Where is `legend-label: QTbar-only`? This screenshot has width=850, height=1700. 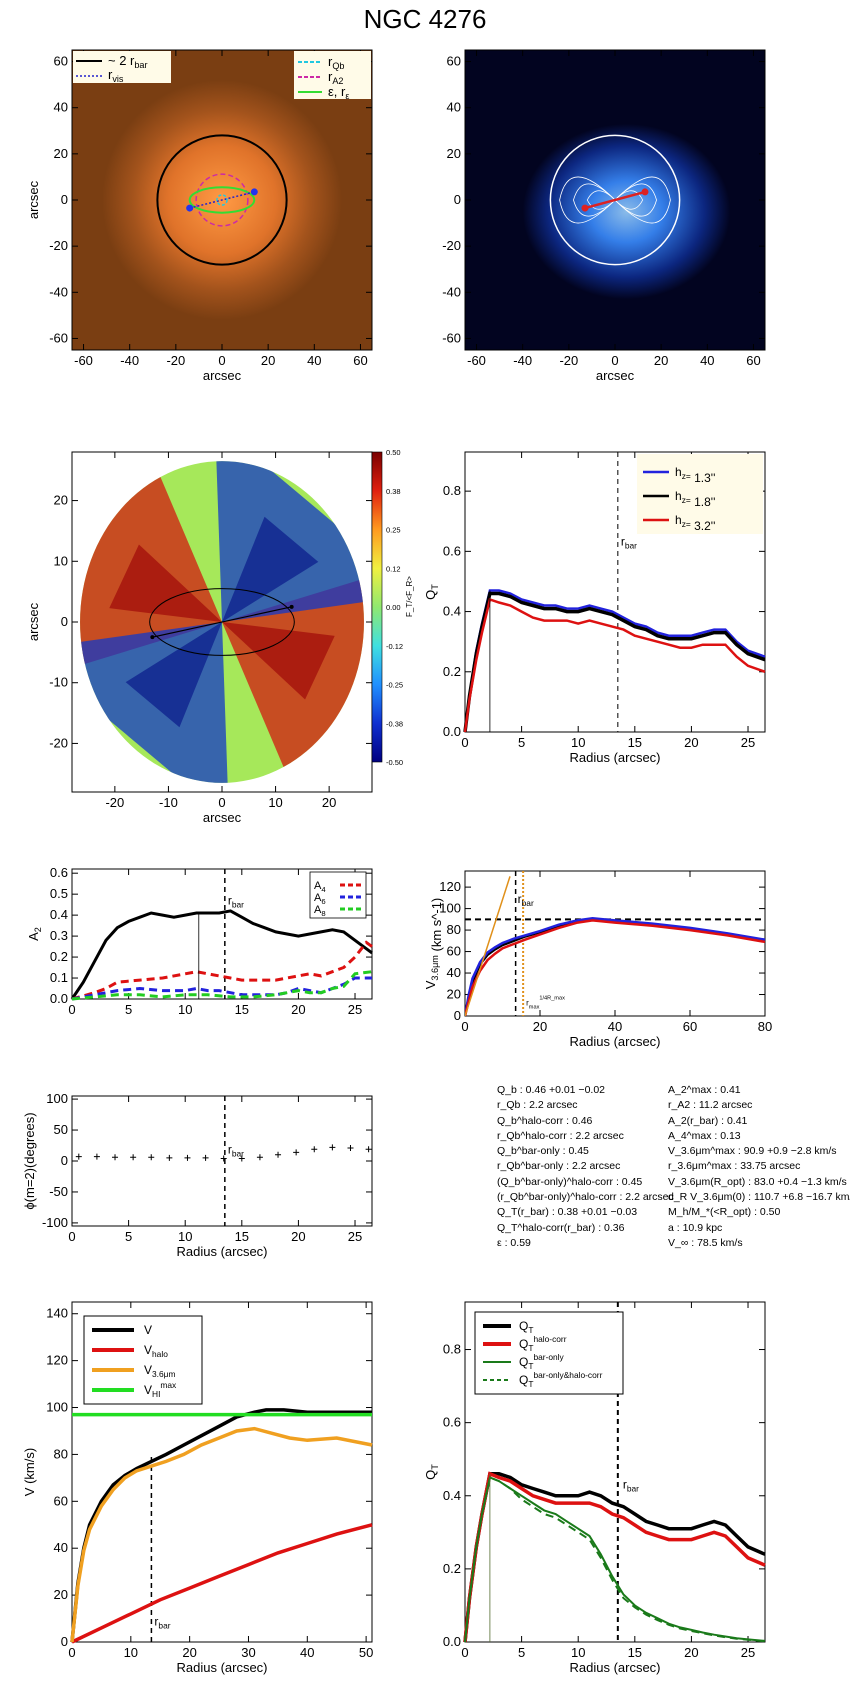 legend-label: QTbar-only is located at coordinates (542, 1361).